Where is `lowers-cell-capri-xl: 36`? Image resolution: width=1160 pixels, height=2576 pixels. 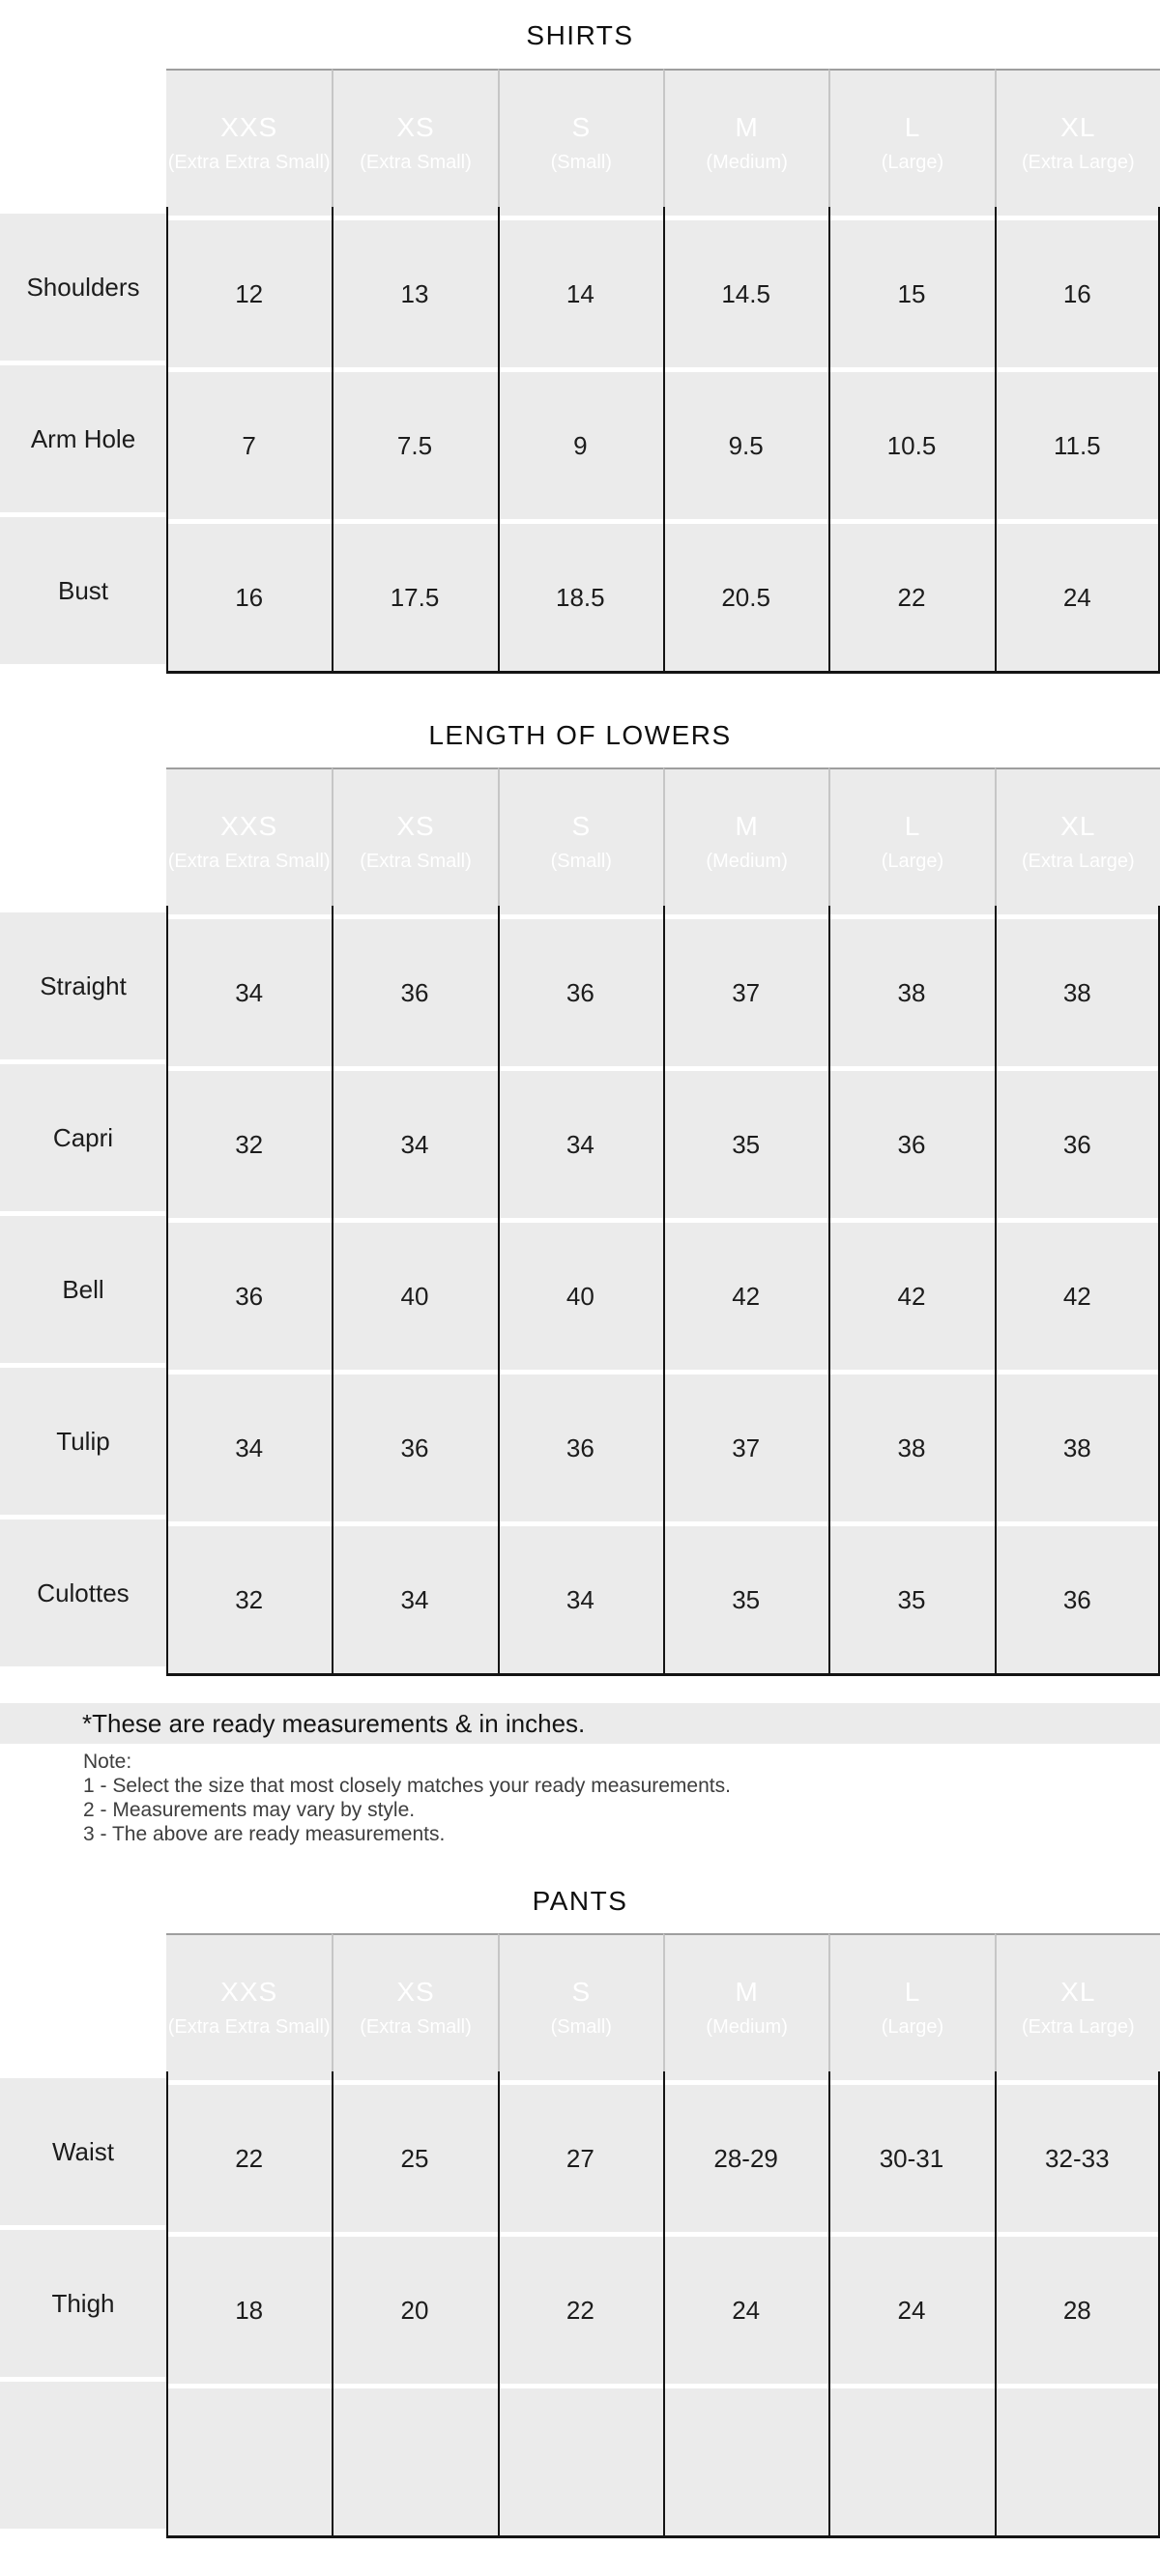
lowers-cell-capri-xl: 36 is located at coordinates (1077, 1144).